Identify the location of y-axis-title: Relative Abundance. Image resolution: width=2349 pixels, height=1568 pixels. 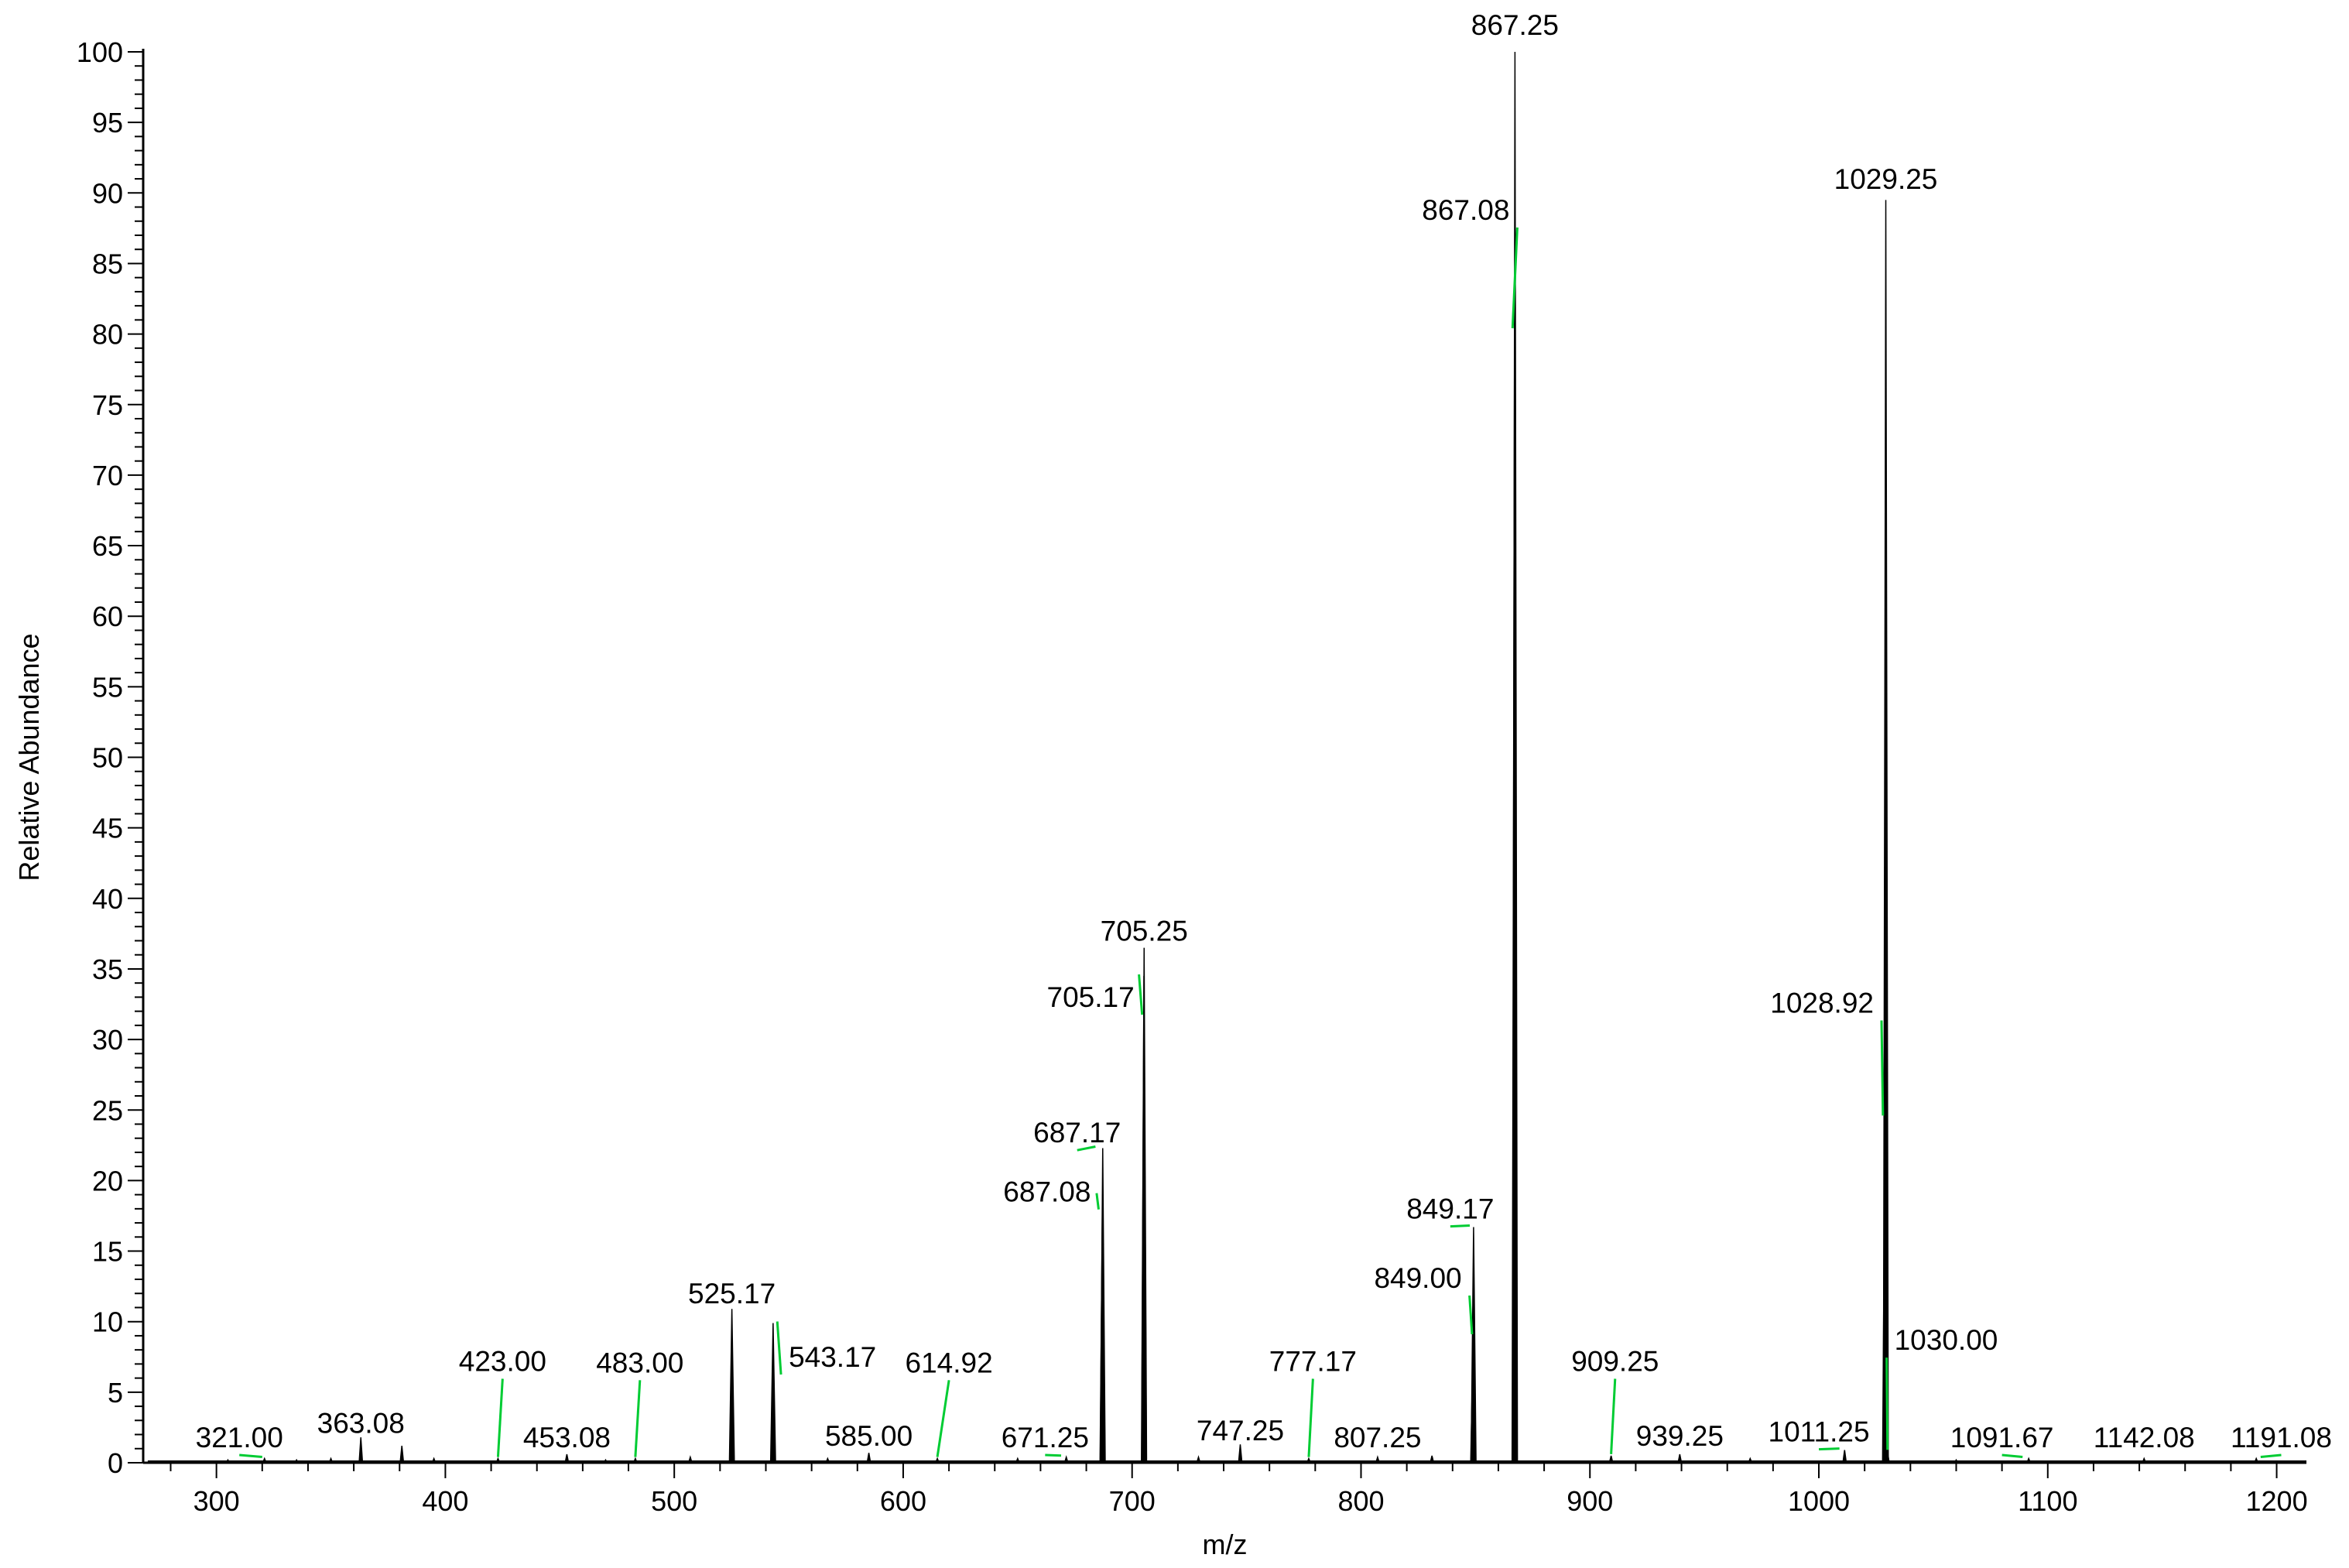
(29, 757).